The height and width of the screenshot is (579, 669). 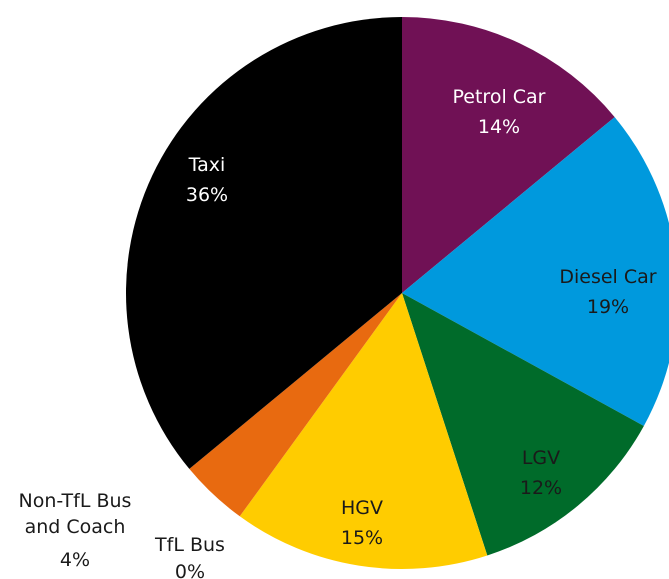 I want to click on slice-label: HGV, so click(x=361, y=508).